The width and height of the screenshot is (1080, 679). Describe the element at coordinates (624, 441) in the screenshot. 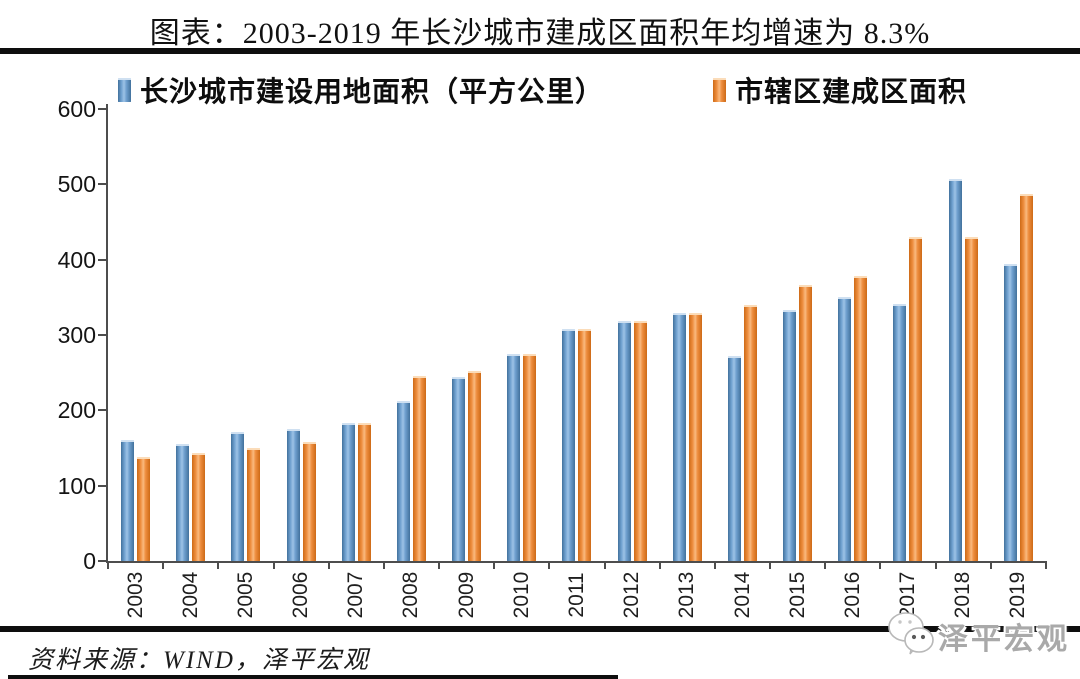

I see `bar-series0-2012` at that location.